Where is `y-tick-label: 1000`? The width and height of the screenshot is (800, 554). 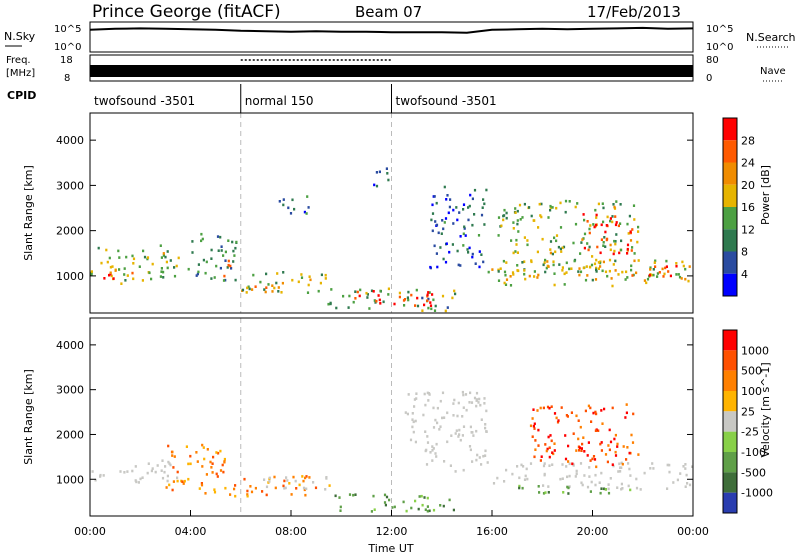
y-tick-label: 1000 is located at coordinates (70, 479).